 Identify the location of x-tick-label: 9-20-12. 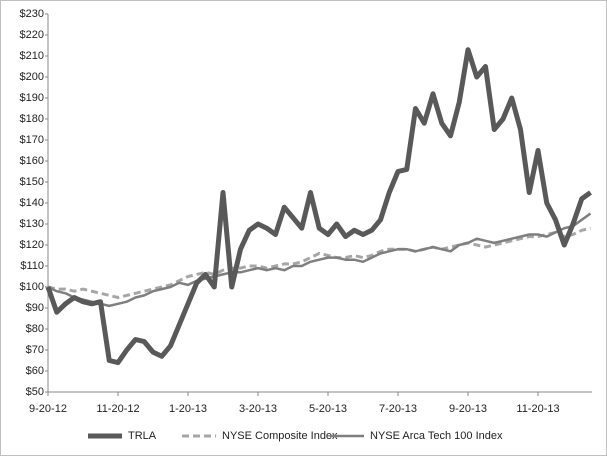
(48, 409).